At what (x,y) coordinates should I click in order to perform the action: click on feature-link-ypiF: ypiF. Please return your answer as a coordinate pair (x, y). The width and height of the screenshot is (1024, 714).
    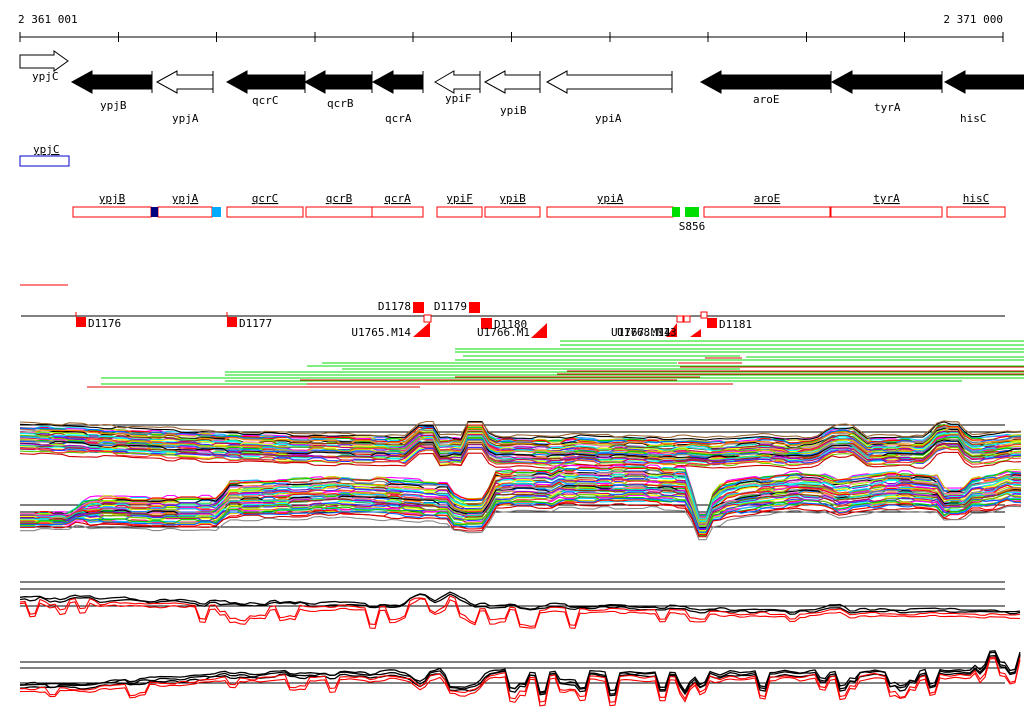
    Looking at the image, I should click on (459, 198).